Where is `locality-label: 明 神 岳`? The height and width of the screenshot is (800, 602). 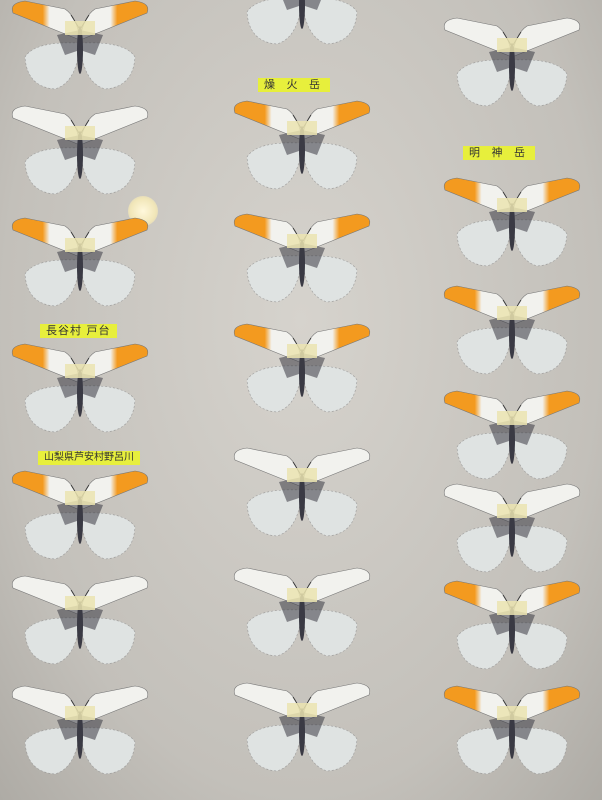 locality-label: 明 神 岳 is located at coordinates (499, 153).